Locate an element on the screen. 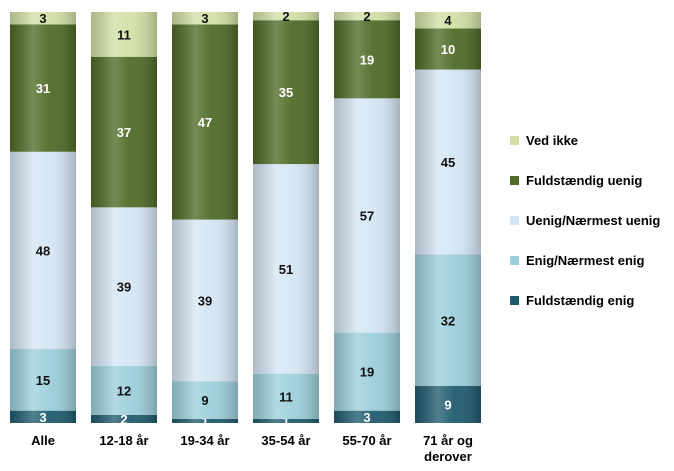  data-label: 37 is located at coordinates (124, 132).